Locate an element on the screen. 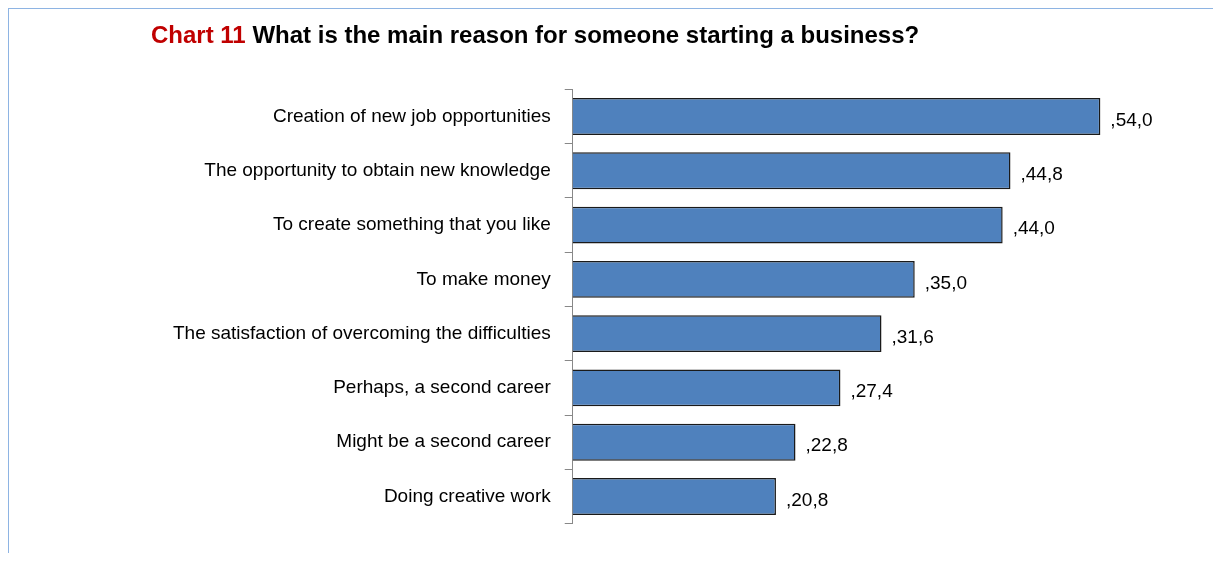  data-label: ,44,0 is located at coordinates (1033, 228).